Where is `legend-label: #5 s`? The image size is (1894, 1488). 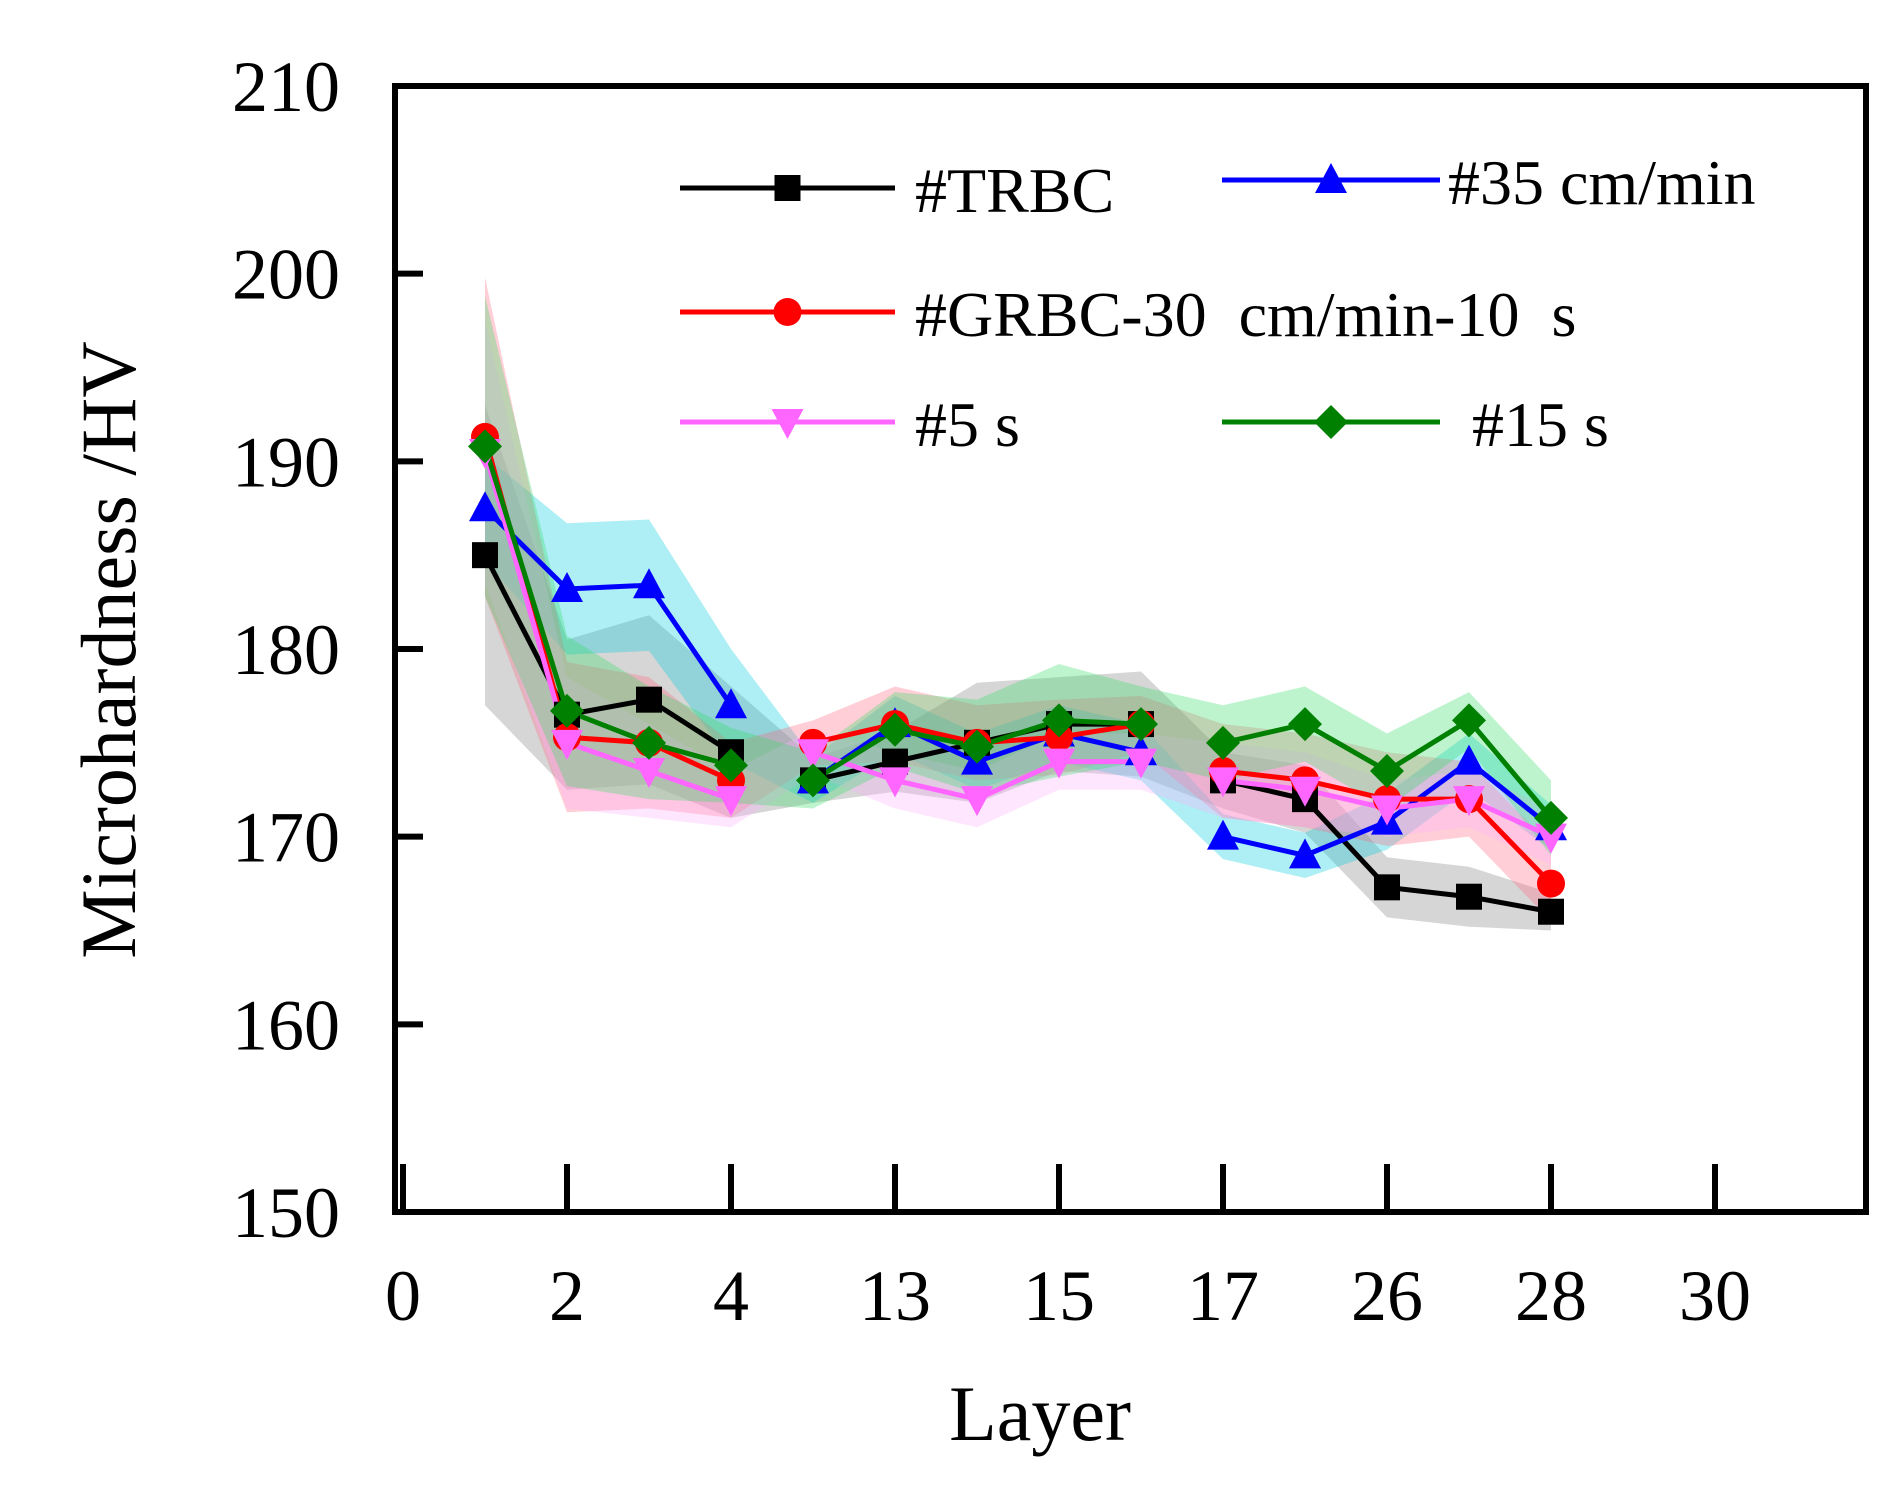 legend-label: #5 s is located at coordinates (967, 424).